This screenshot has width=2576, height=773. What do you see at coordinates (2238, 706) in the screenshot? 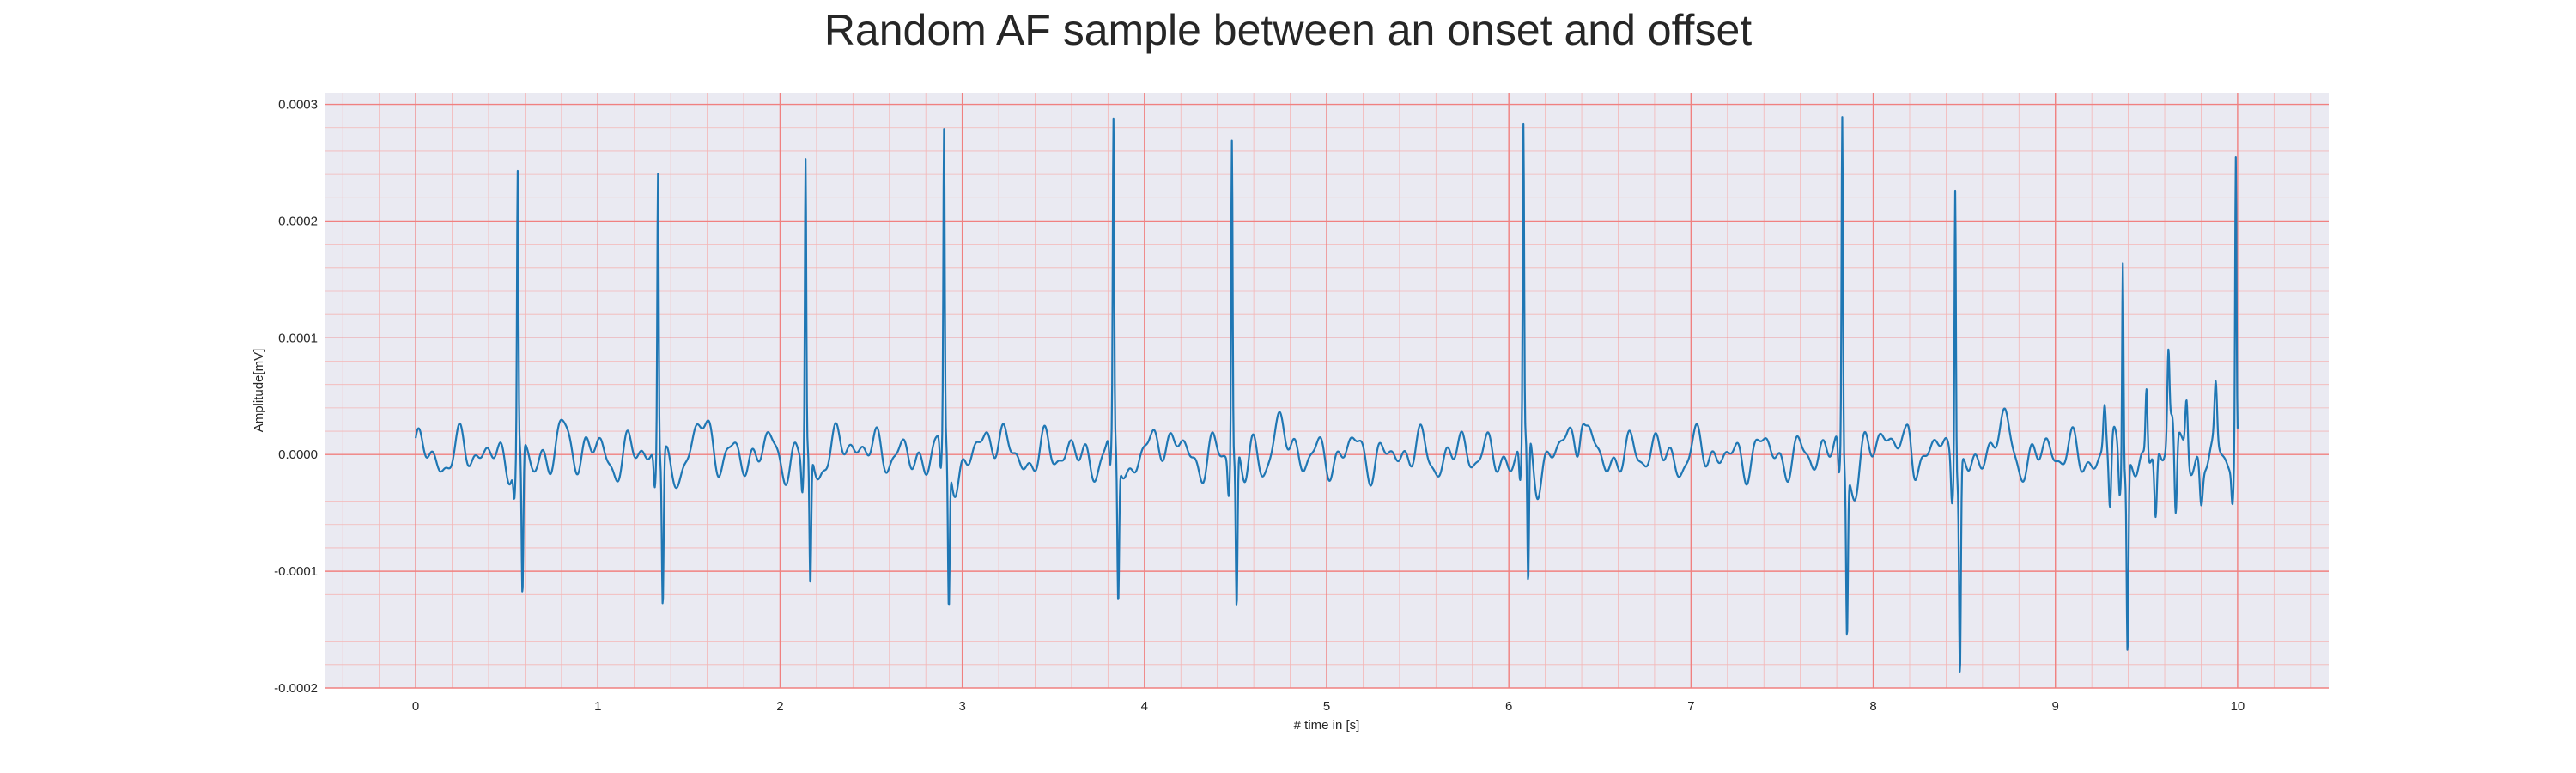
I see `x-tick-label: 10` at bounding box center [2238, 706].